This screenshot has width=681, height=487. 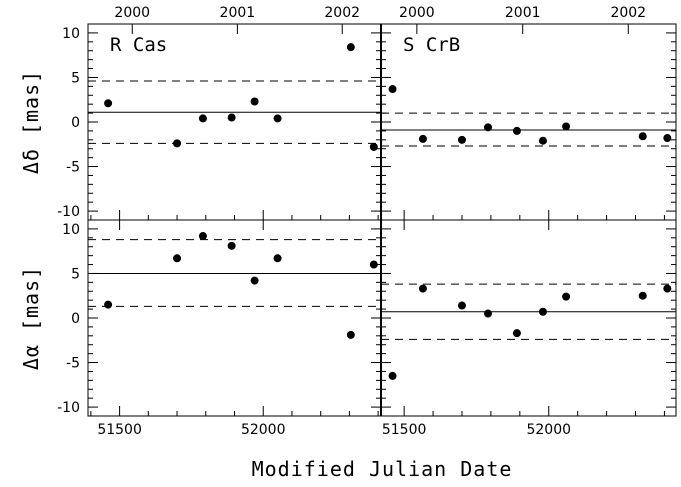 What do you see at coordinates (138, 45) in the screenshot?
I see `star-label: R Cas` at bounding box center [138, 45].